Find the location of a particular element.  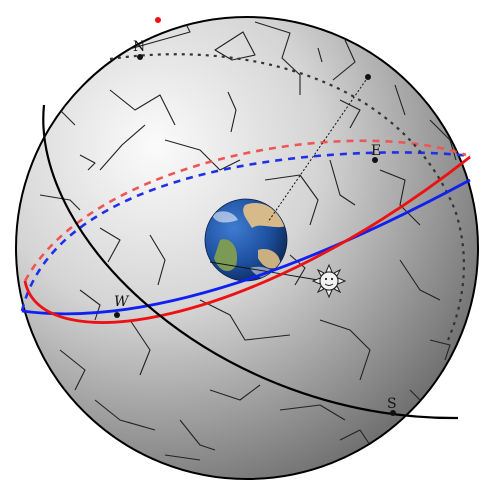

label-west: W is located at coordinates (122, 302).